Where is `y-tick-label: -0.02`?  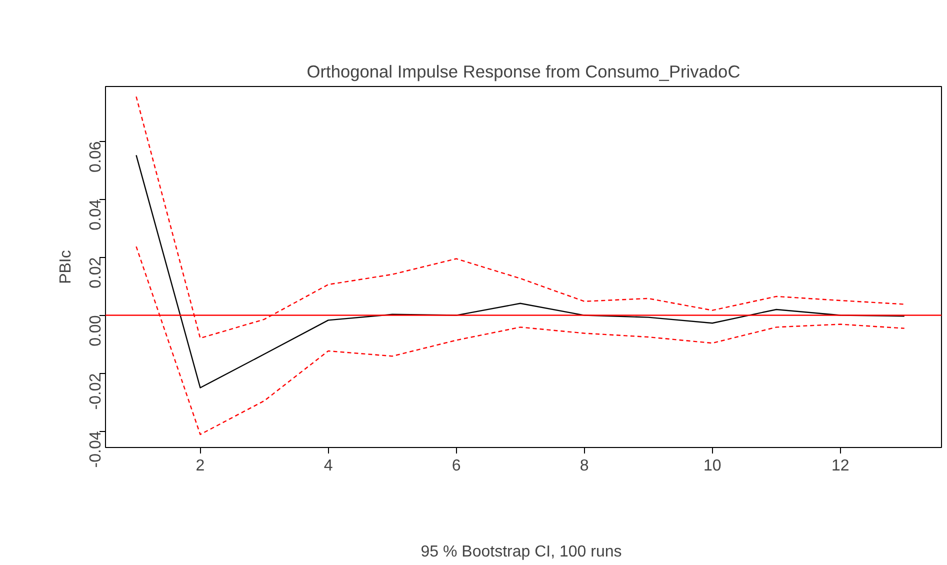
y-tick-label: -0.02 is located at coordinates (96, 391).